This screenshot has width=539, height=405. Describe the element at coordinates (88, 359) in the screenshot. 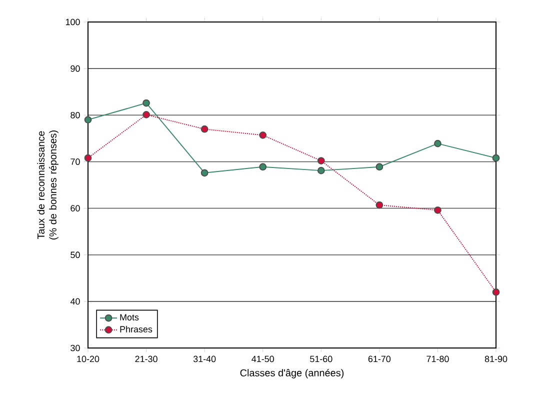

I see `x-tick-label: 10-20` at that location.